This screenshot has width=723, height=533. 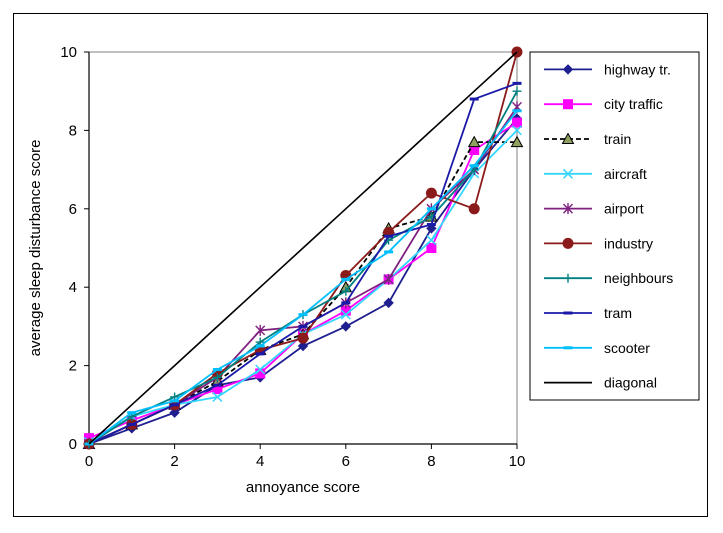 I want to click on legend-entry: neighbours, so click(x=608, y=278).